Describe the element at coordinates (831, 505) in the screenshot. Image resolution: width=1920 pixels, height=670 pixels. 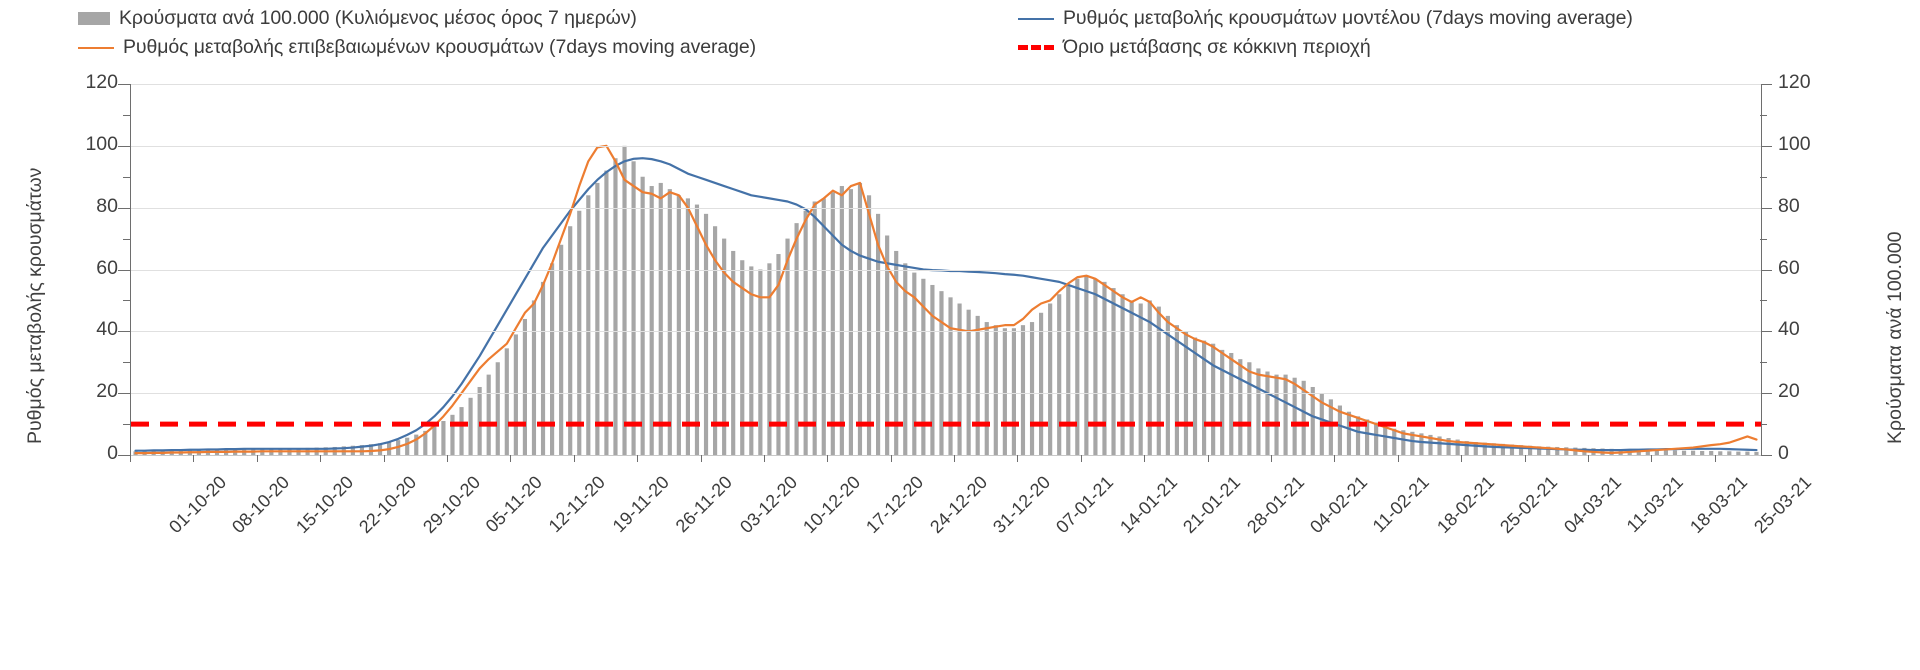
I see `x-axis-tick-label: 10-12-20` at that location.